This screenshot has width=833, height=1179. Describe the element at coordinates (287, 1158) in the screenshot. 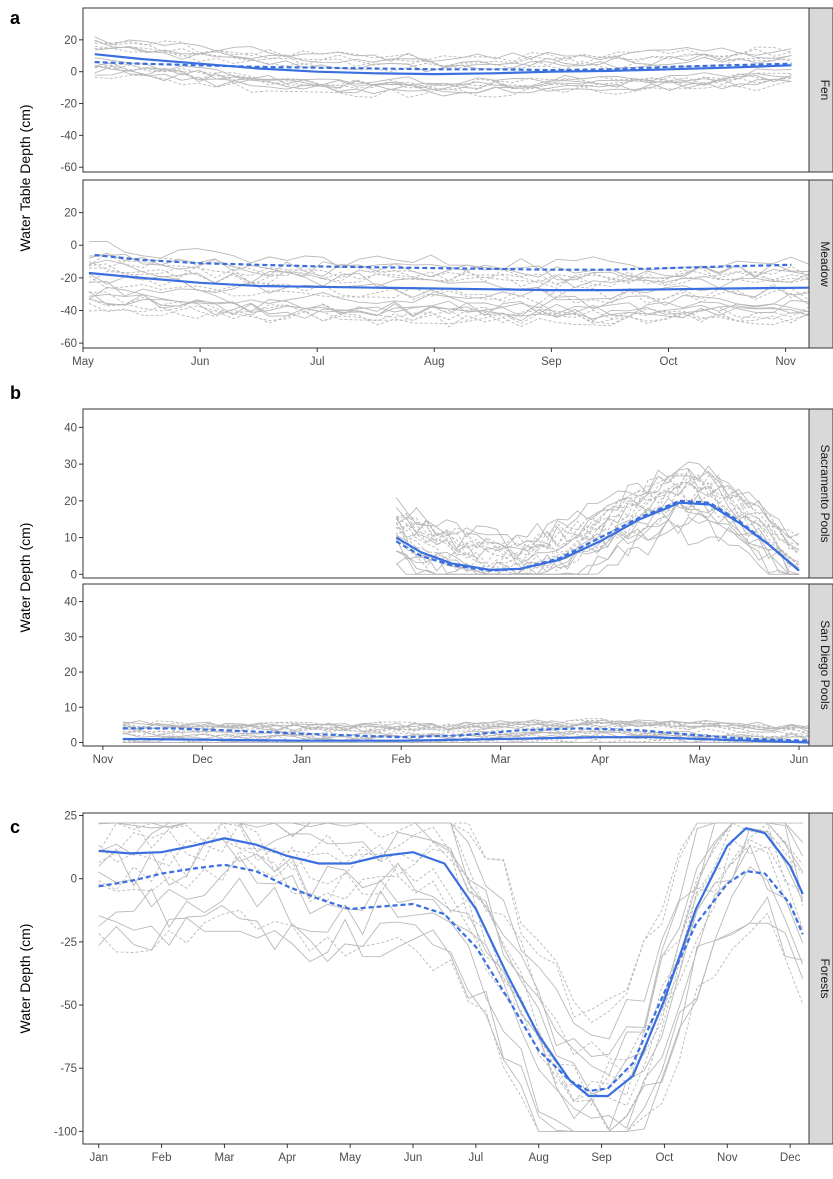

I see `x-tick-label: Apr` at that location.